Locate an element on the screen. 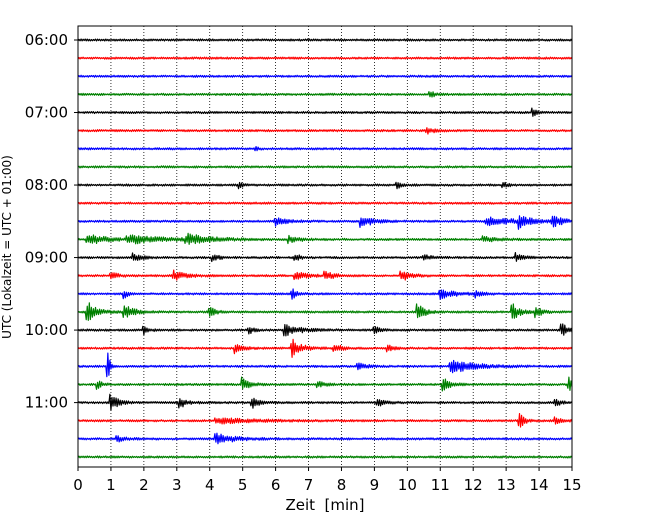 This screenshot has width=650, height=525. y-tick-label: 06:00 is located at coordinates (46, 40).